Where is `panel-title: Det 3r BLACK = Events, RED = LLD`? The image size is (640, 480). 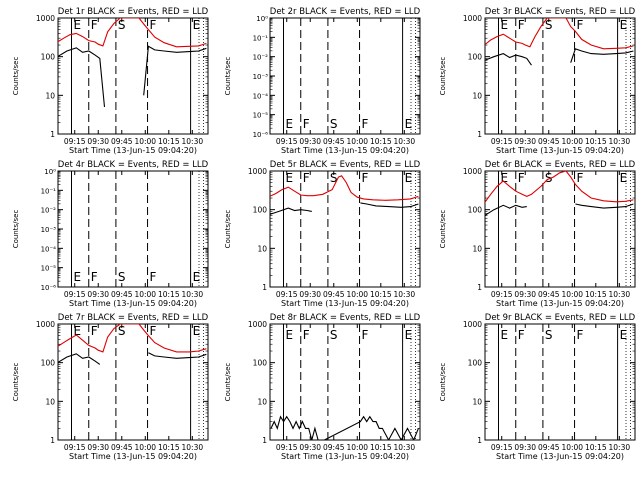
panel-title: Det 3r BLACK = Events, RED = LLD is located at coordinates (560, 12).